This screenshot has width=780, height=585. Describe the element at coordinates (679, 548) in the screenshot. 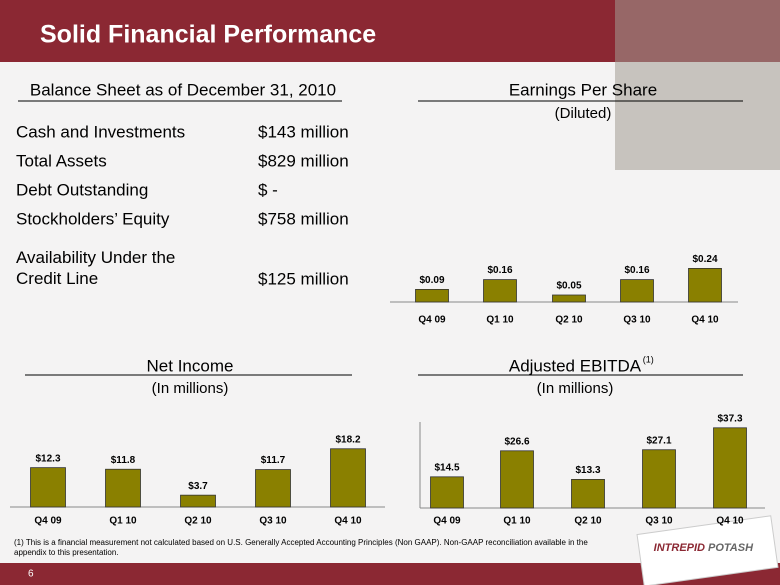

I see `logo-text: INTREPID` at that location.